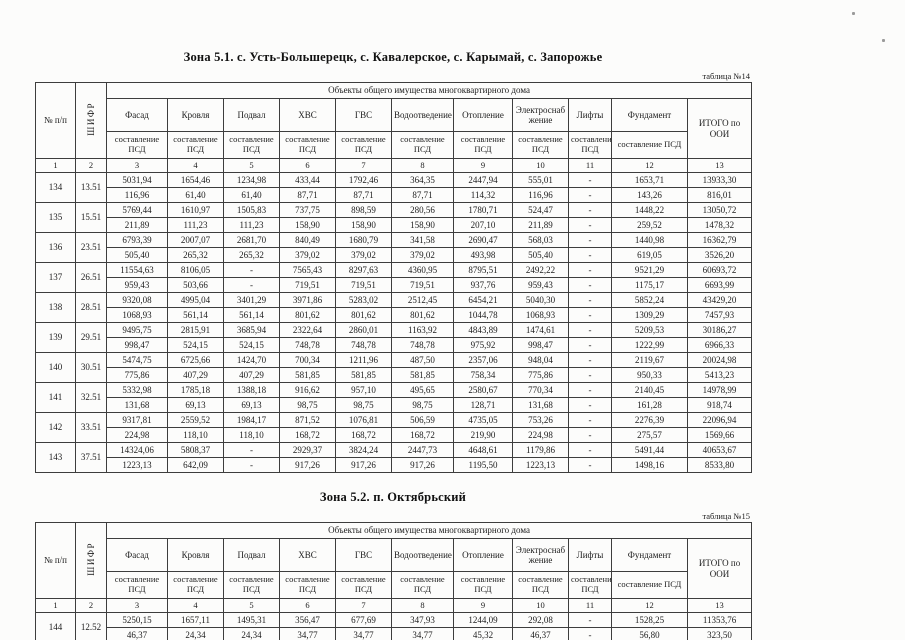  Describe the element at coordinates (483, 620) in the screenshot. I see `value-cell: 1244,09` at that location.